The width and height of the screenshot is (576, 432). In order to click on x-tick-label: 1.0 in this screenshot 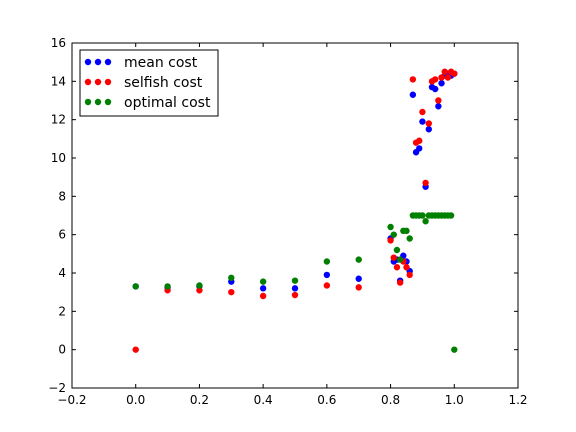, I will do `click(454, 400)`.